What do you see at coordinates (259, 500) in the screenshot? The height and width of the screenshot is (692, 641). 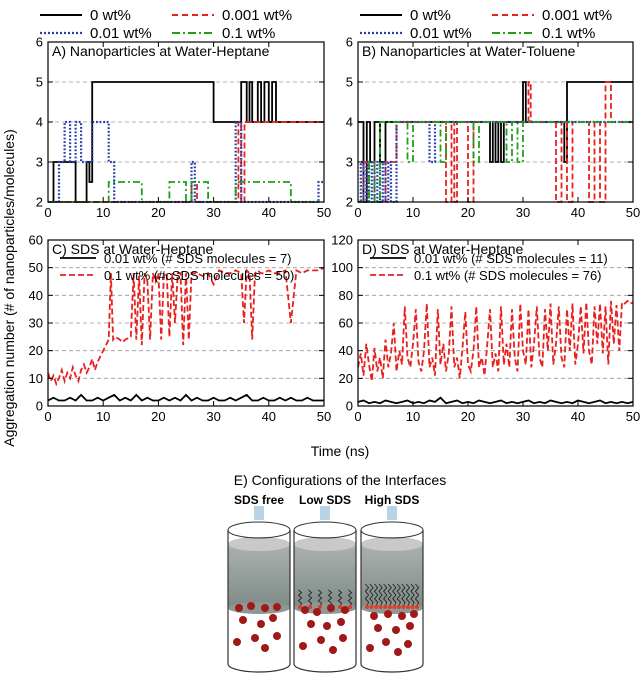 I see `schematic-label-sds-free: SDS free` at bounding box center [259, 500].